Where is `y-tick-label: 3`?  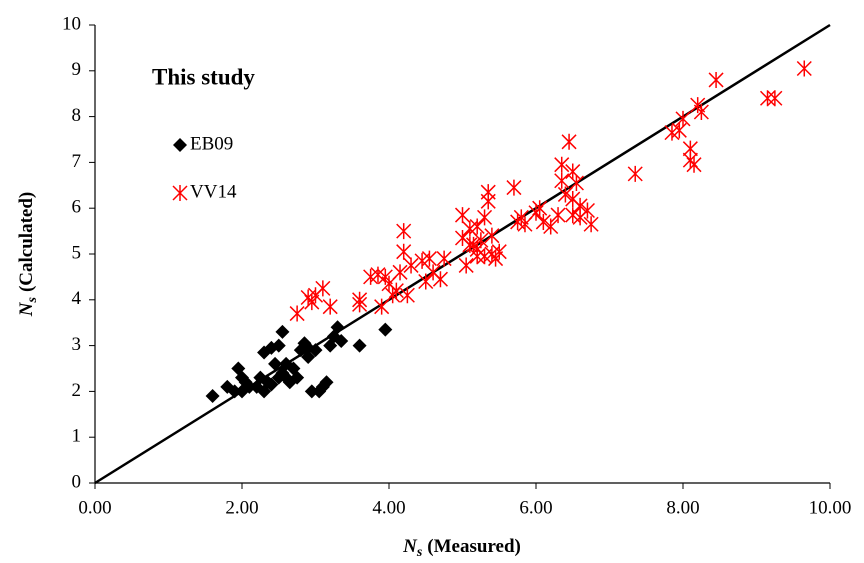
y-tick-label: 3 is located at coordinates (77, 344).